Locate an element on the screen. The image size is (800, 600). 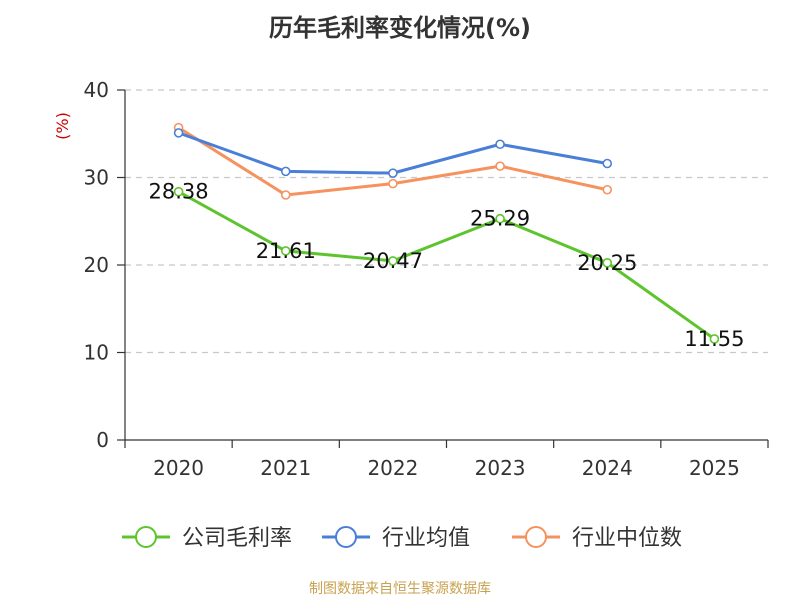
x-tick-label-2021: 2021 is located at coordinates (285, 468).